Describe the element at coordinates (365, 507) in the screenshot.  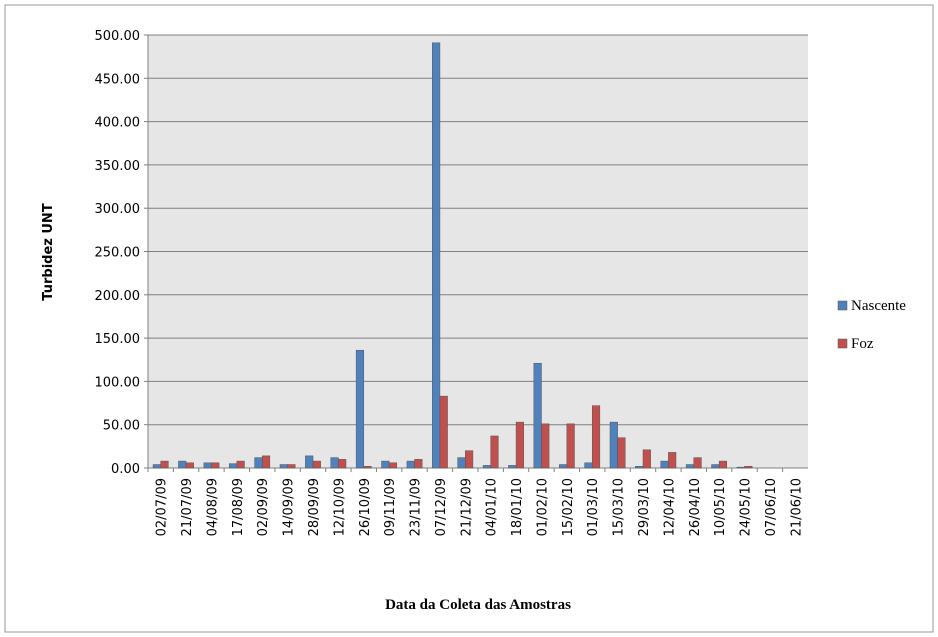
I see `x-tick-label: 26/10/09` at that location.